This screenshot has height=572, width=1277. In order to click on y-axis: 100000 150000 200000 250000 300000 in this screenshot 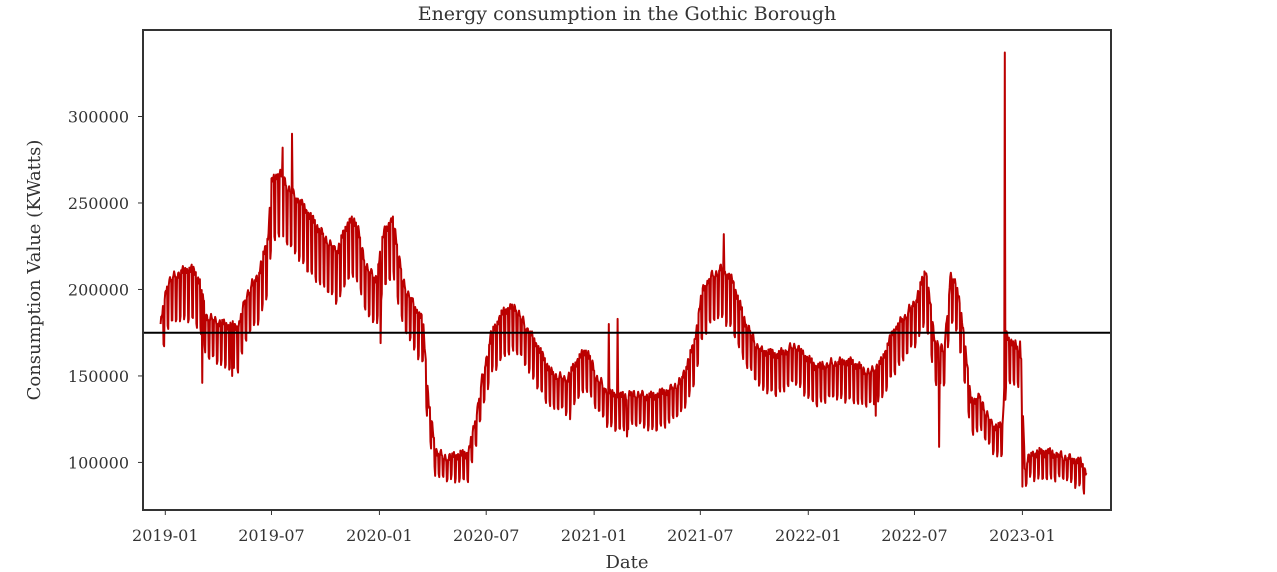, I will do `click(105, 289)`.